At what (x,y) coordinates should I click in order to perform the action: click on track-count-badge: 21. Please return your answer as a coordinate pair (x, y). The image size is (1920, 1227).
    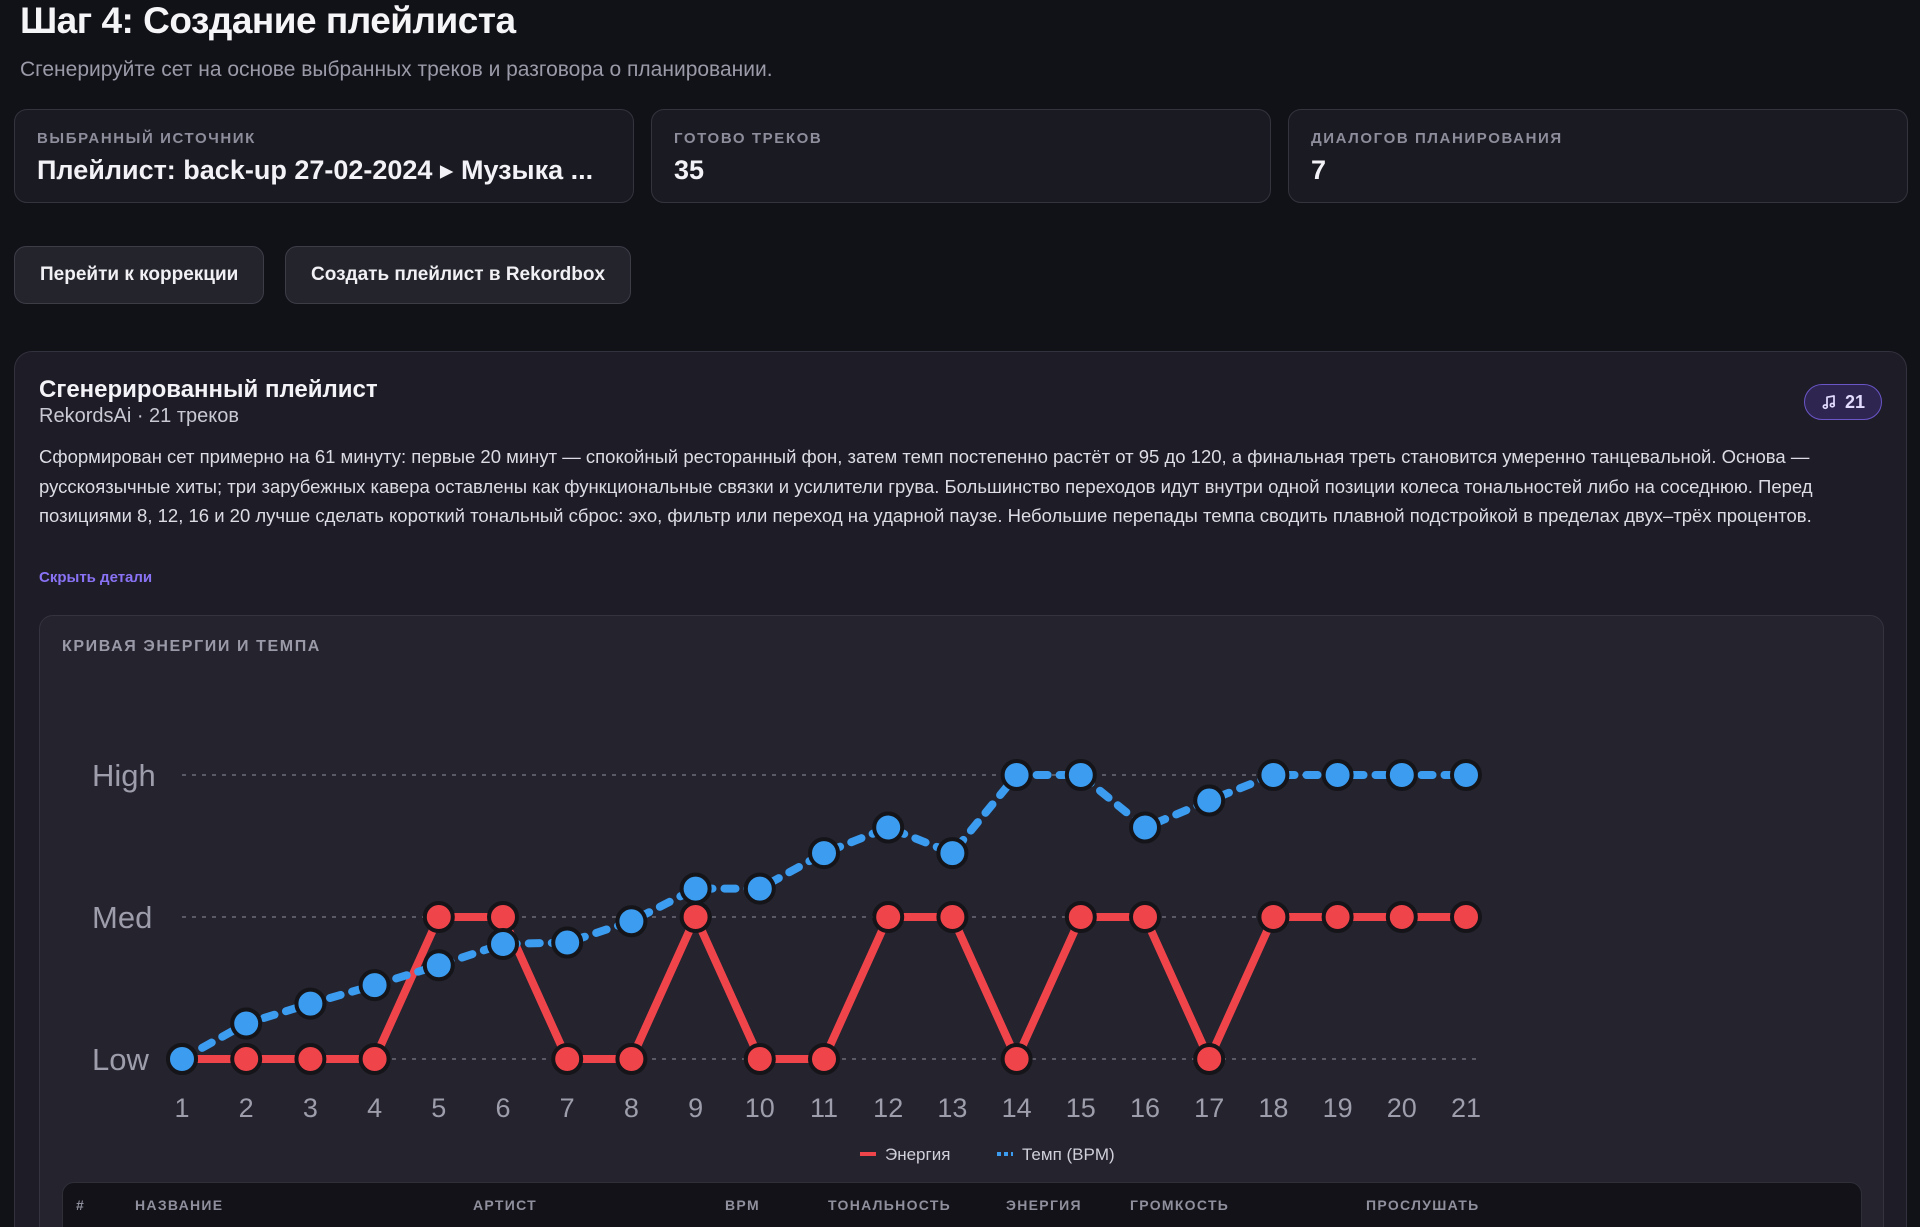
    Looking at the image, I should click on (1842, 402).